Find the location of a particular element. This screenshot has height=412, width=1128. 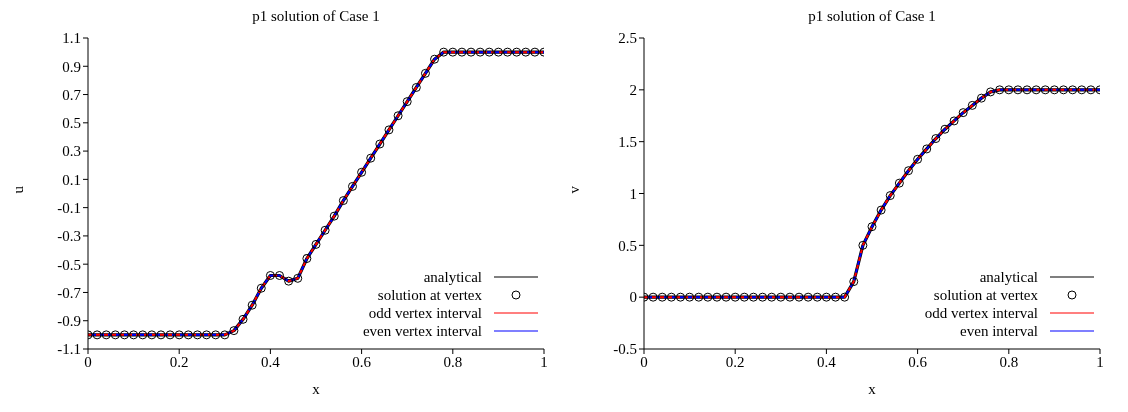

y-tick-label: 0.3 is located at coordinates (71, 151).